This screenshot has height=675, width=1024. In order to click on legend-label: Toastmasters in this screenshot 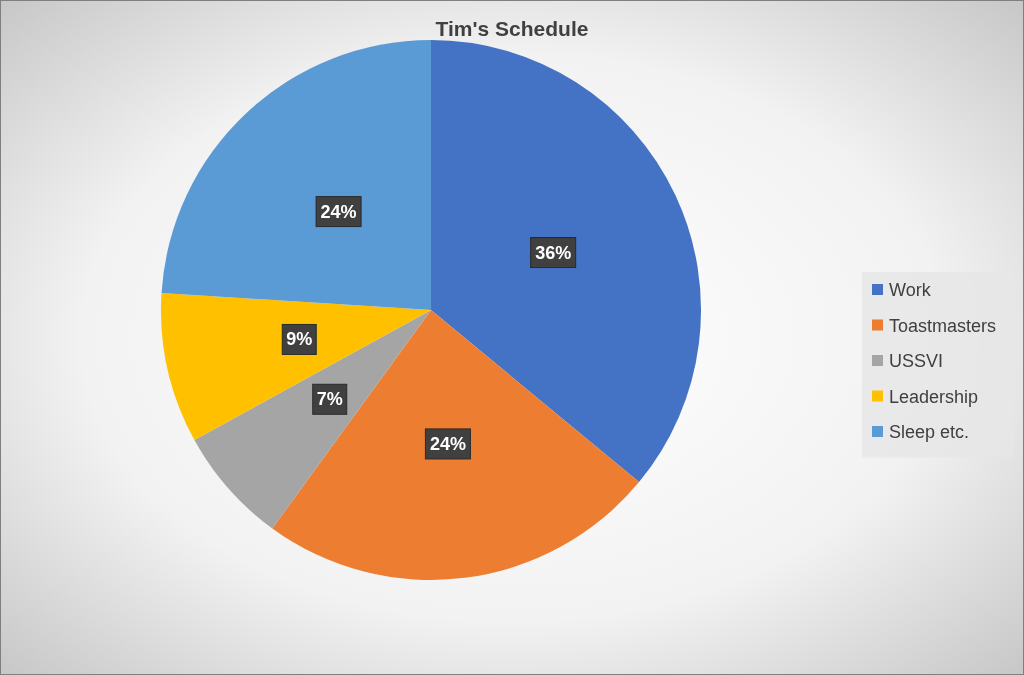, I will do `click(943, 325)`.